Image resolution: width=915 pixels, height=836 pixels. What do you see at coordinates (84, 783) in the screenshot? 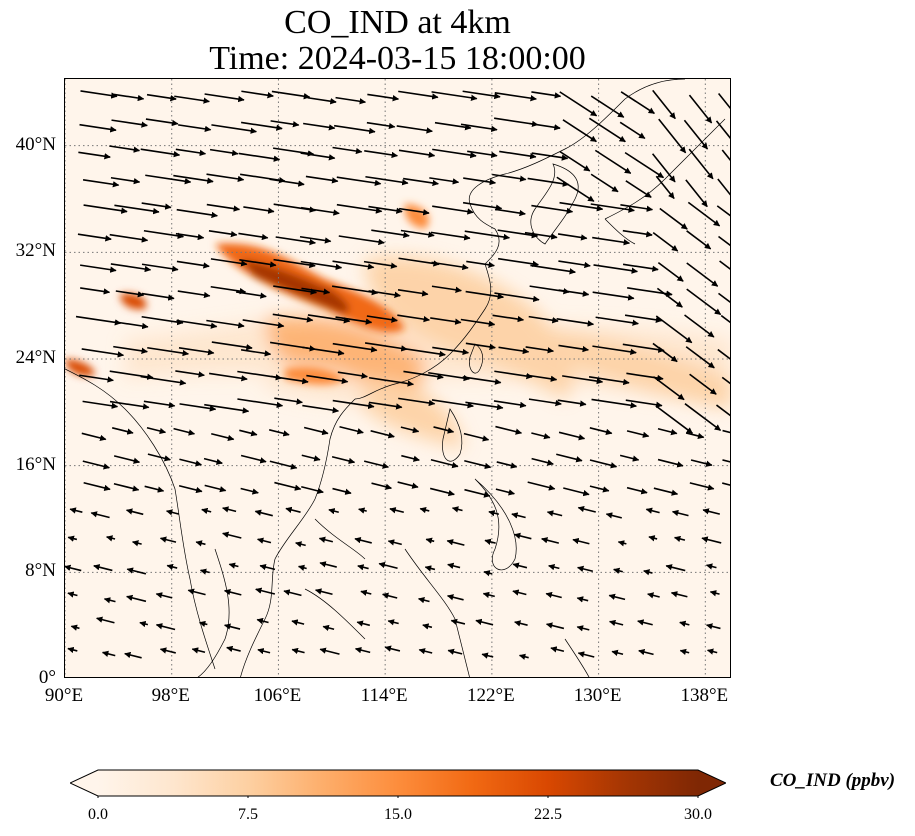
I see `colorbar-min-extension` at bounding box center [84, 783].